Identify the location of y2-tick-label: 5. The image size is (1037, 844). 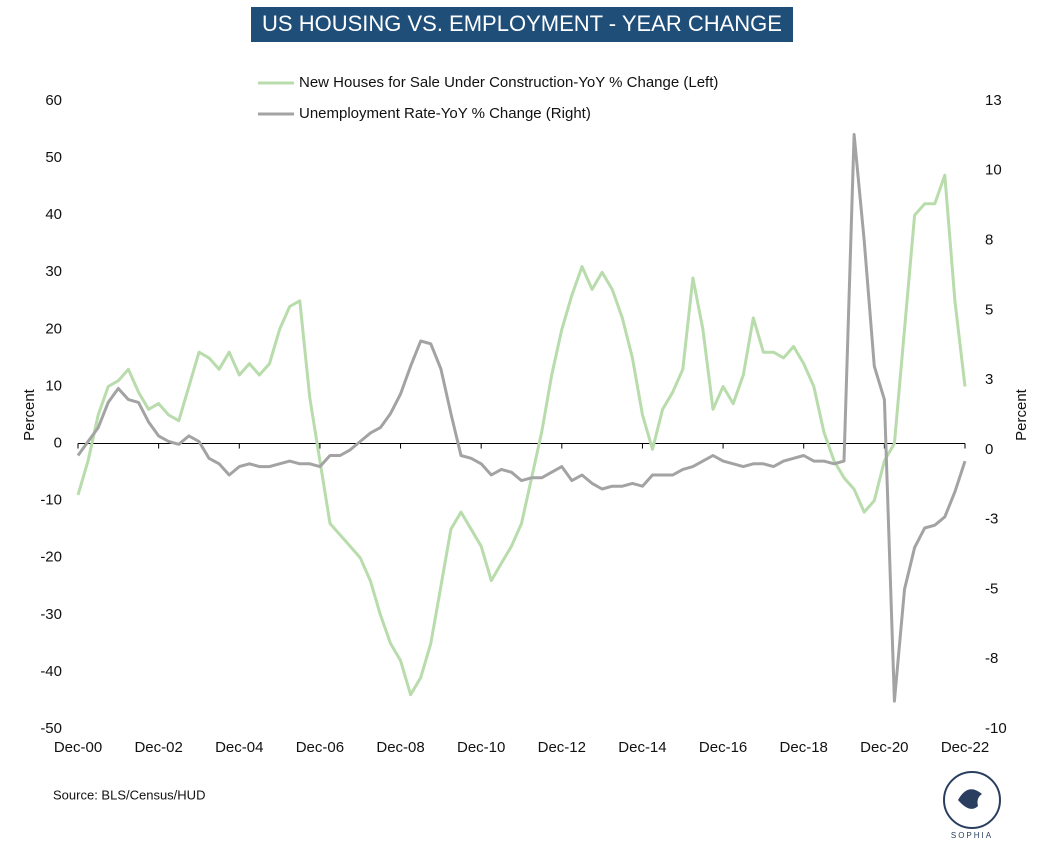
(989, 309).